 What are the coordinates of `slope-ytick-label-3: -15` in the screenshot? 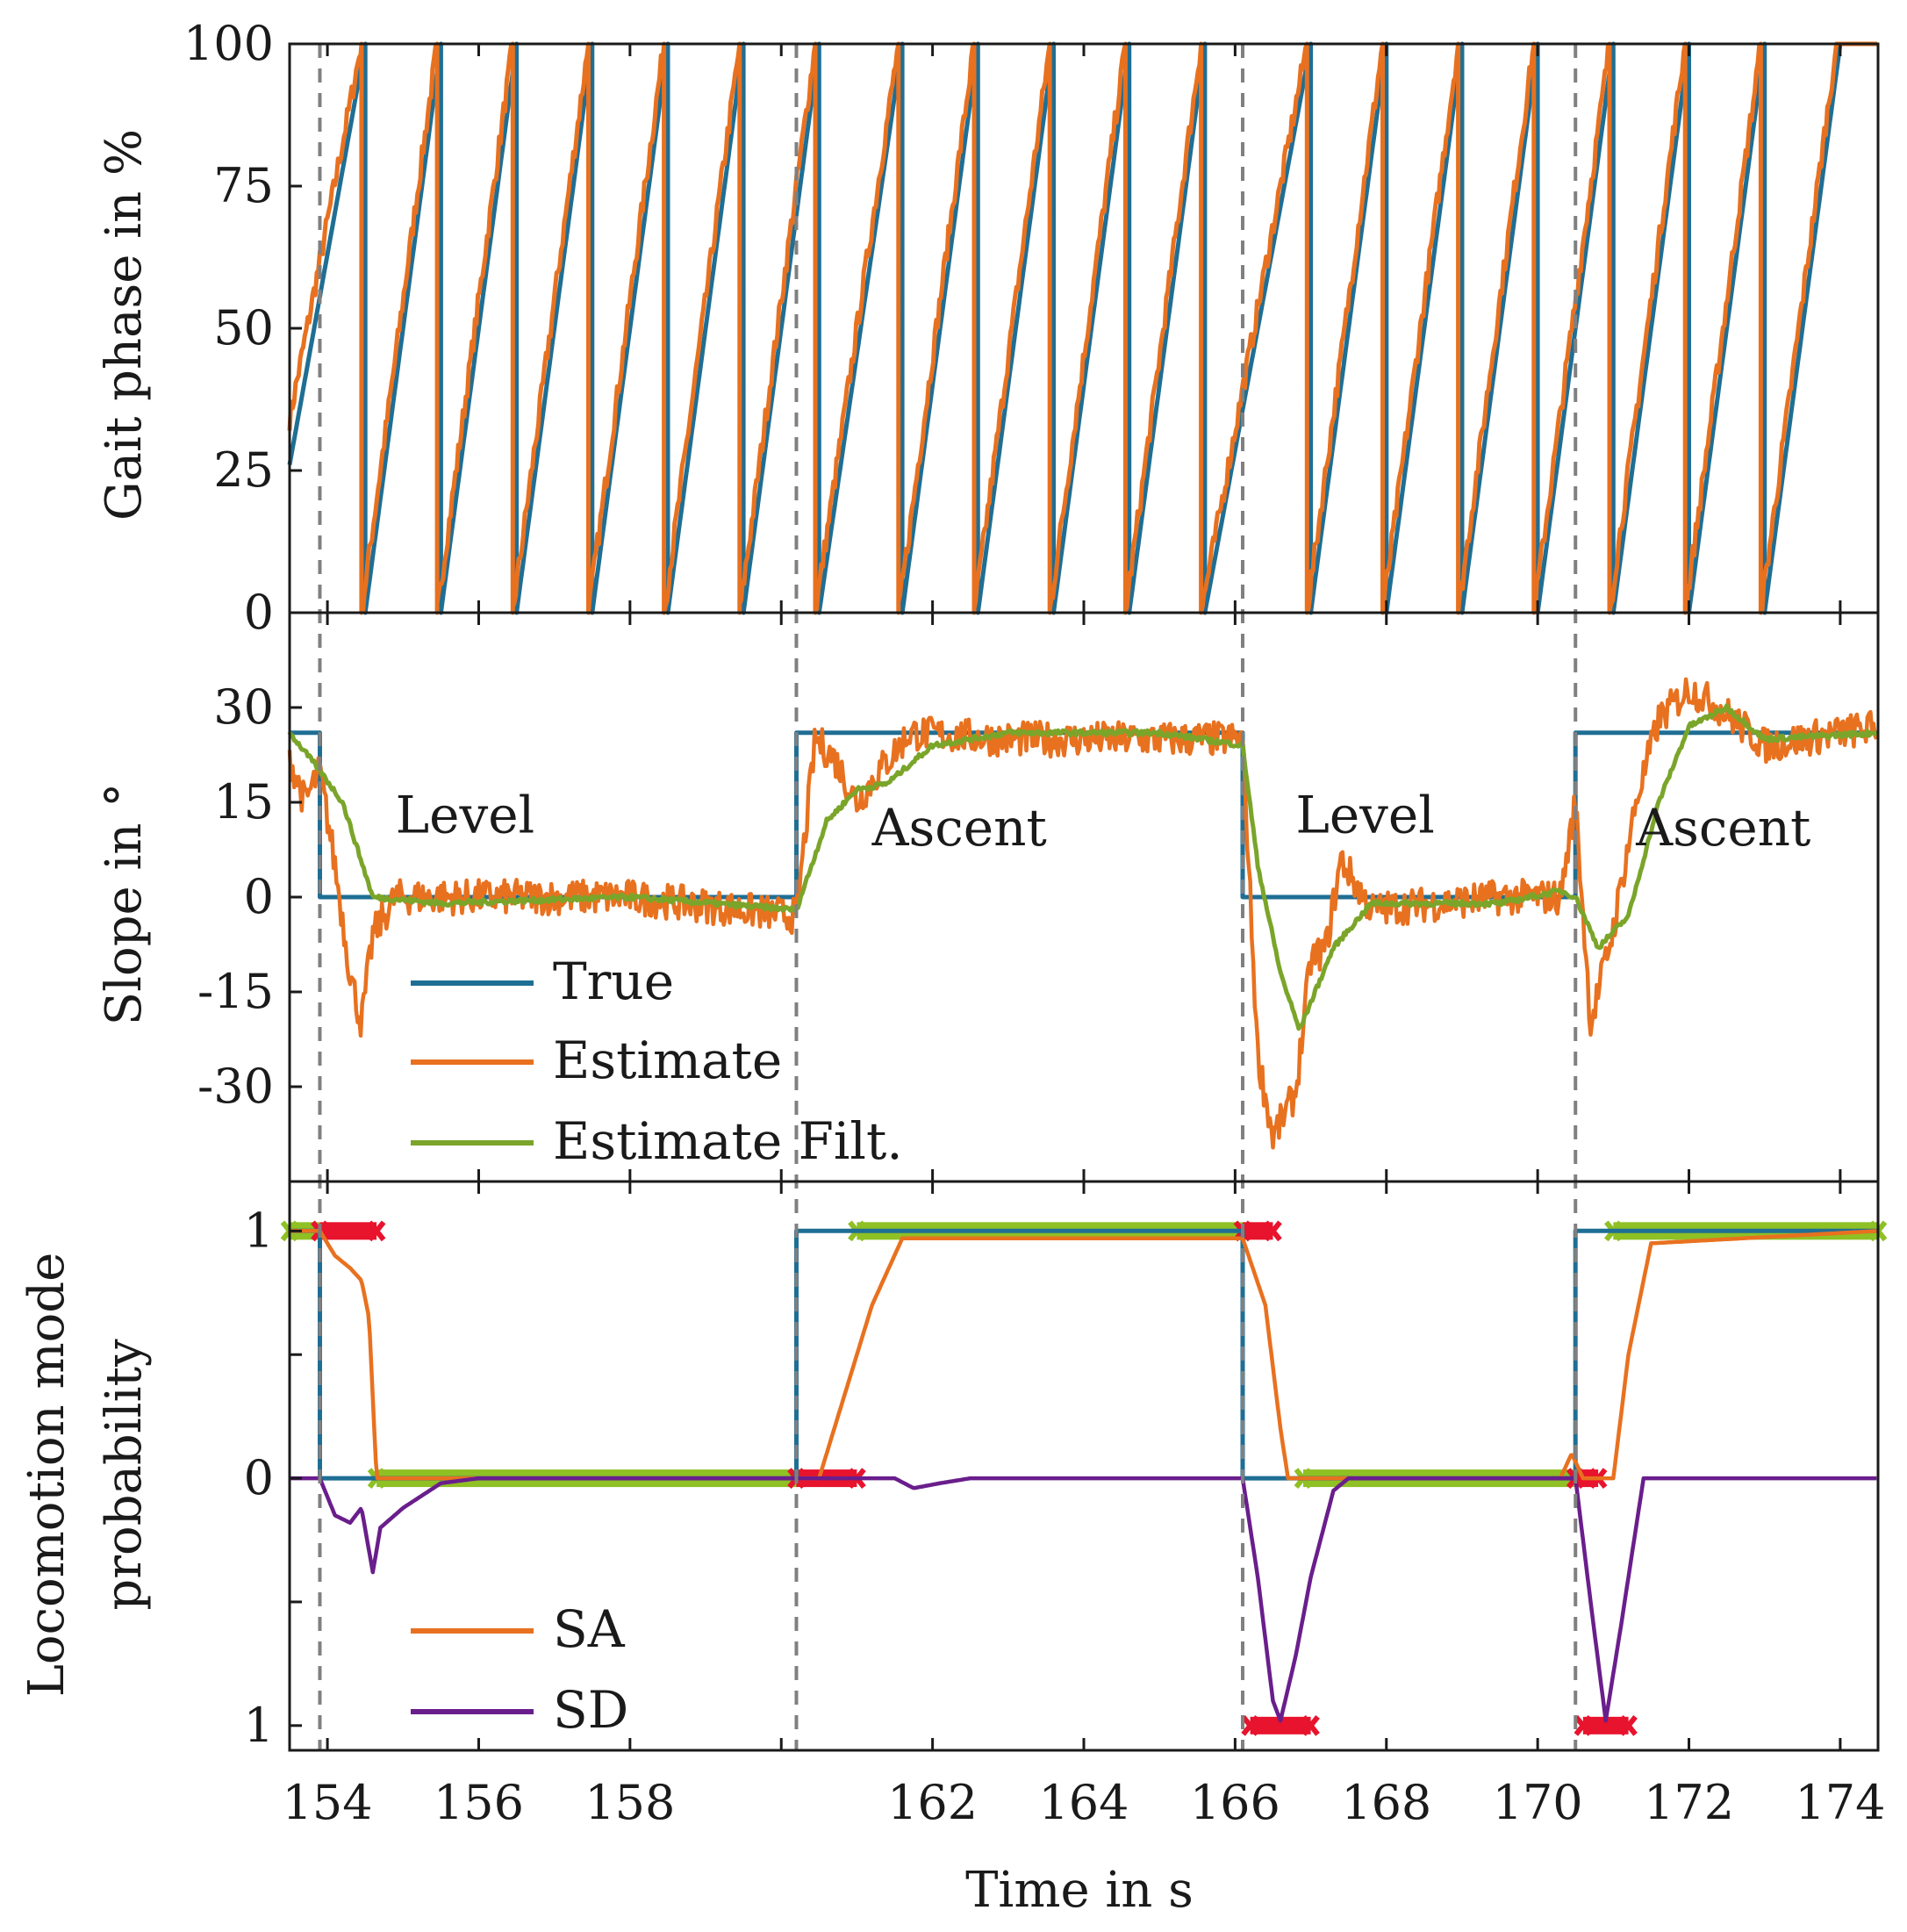 It's located at (236, 991).